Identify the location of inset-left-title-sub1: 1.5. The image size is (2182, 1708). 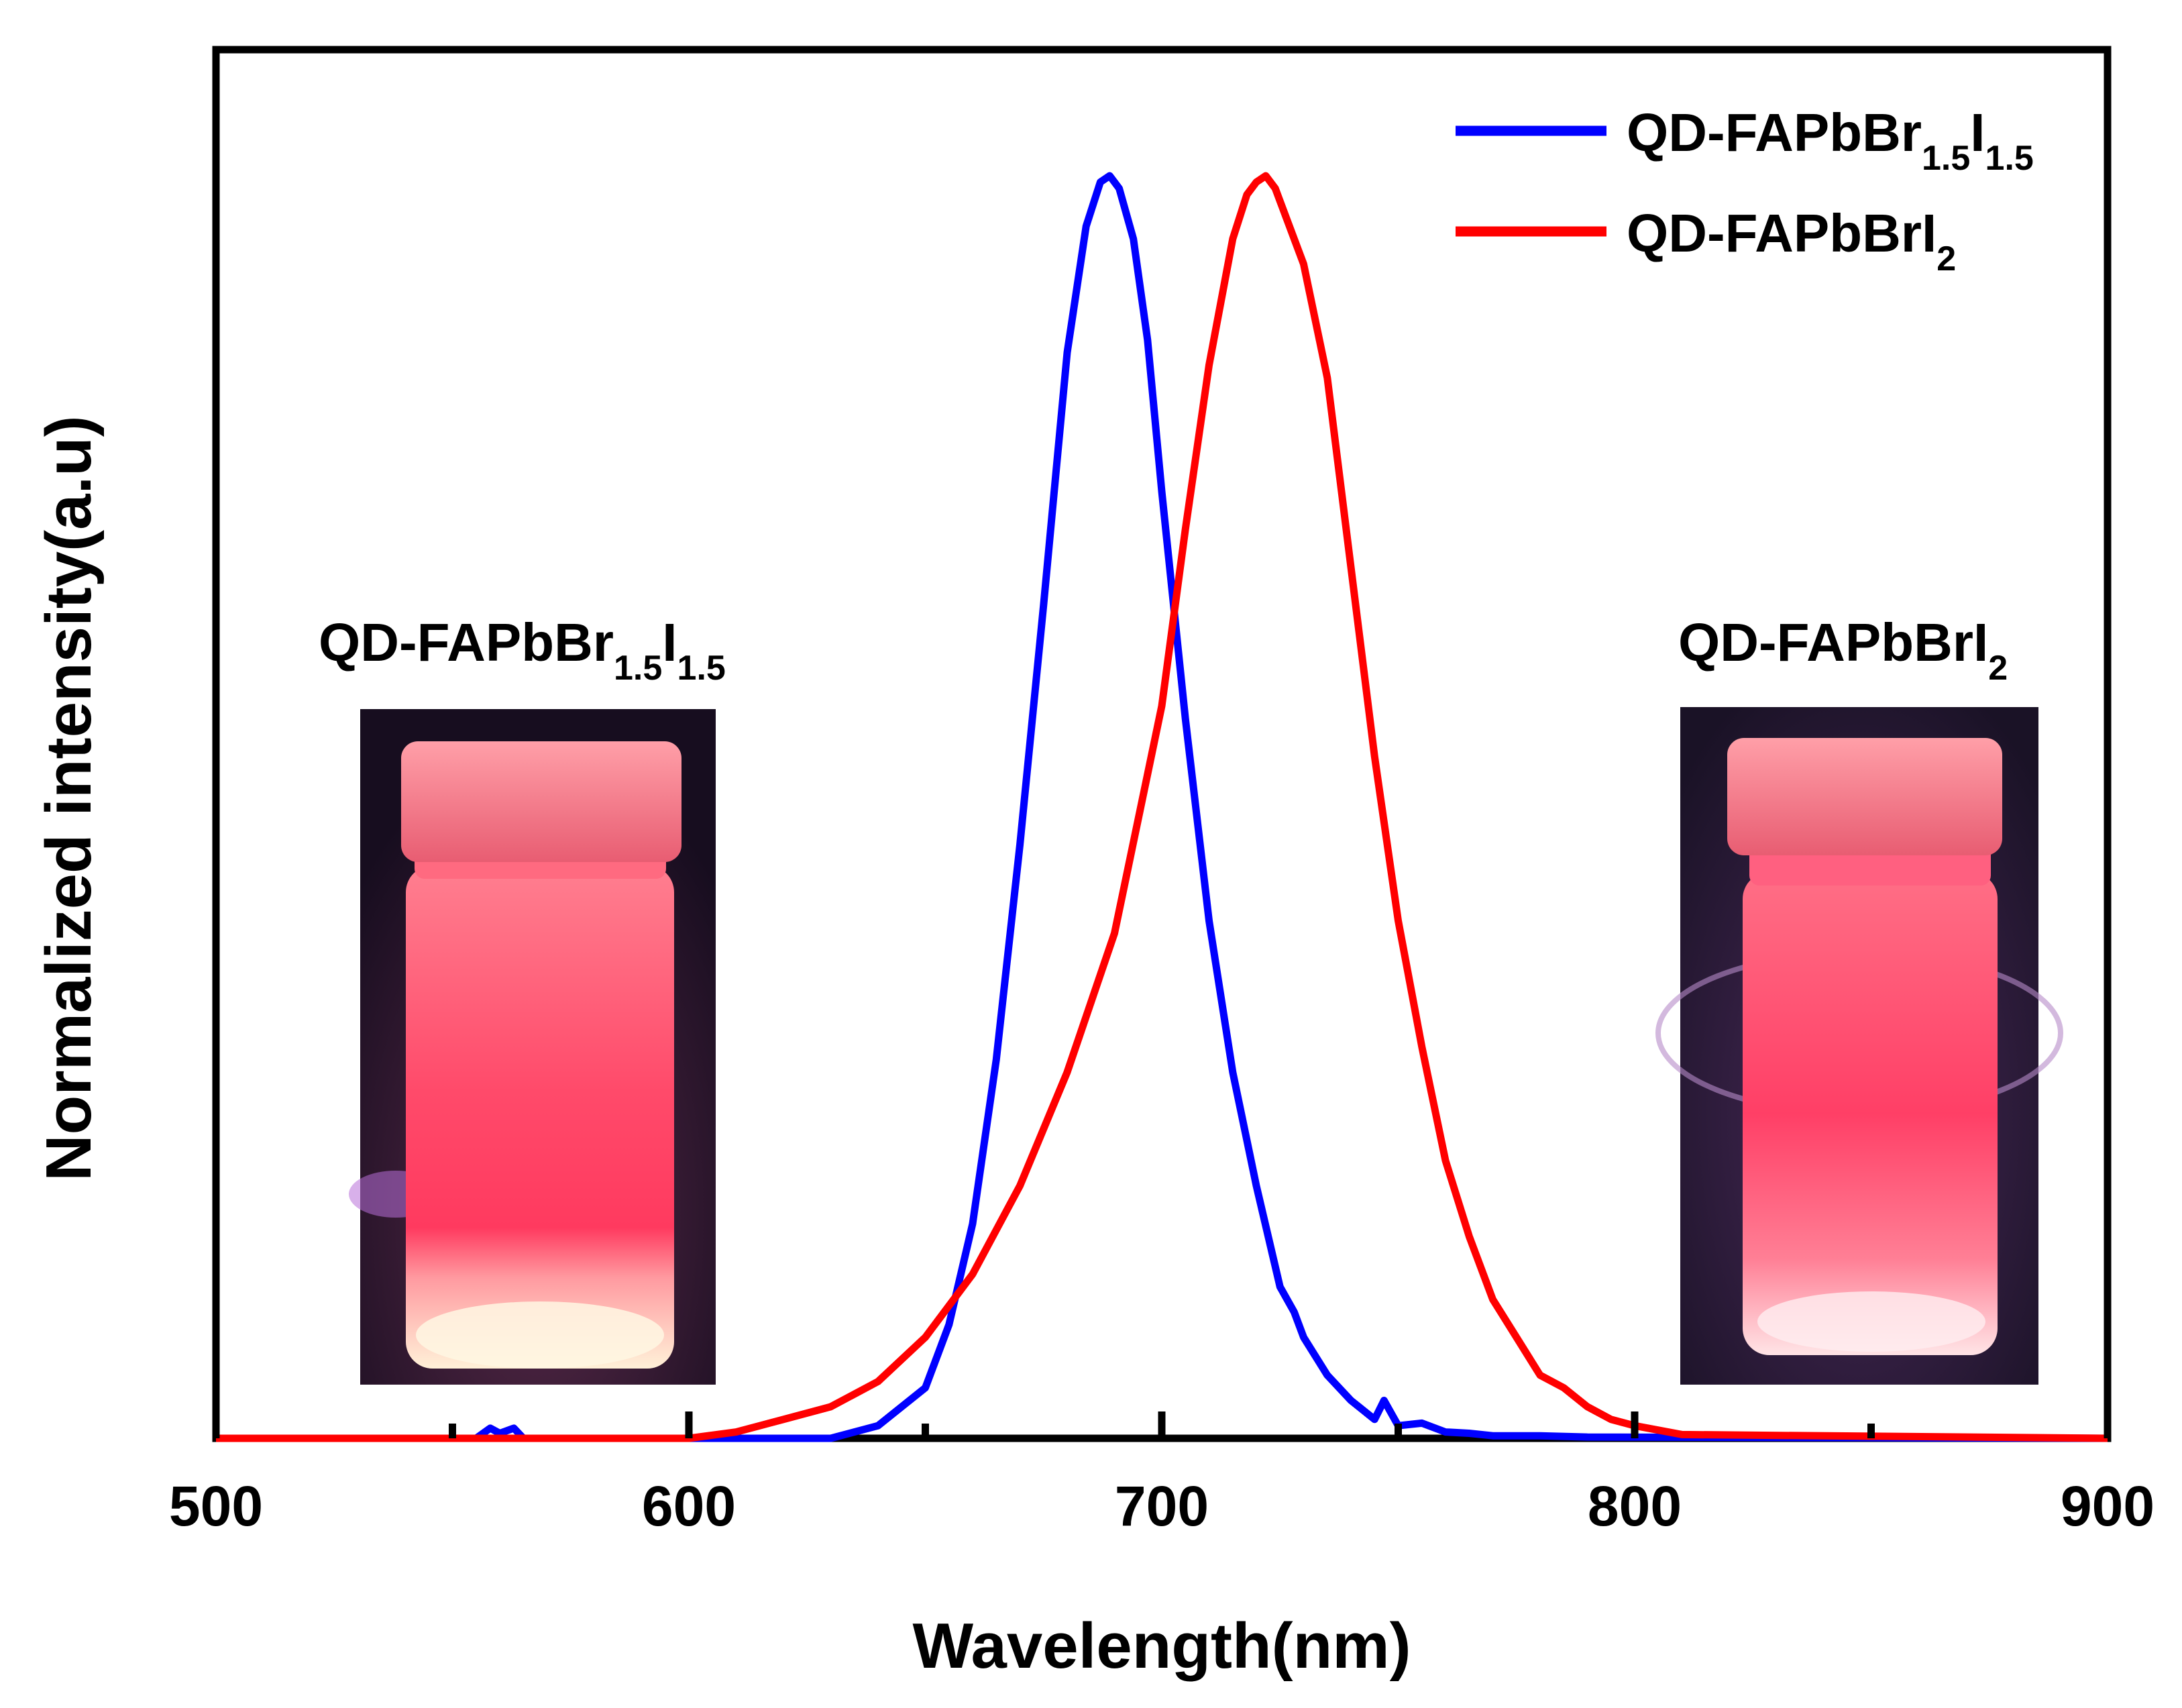
(638, 668).